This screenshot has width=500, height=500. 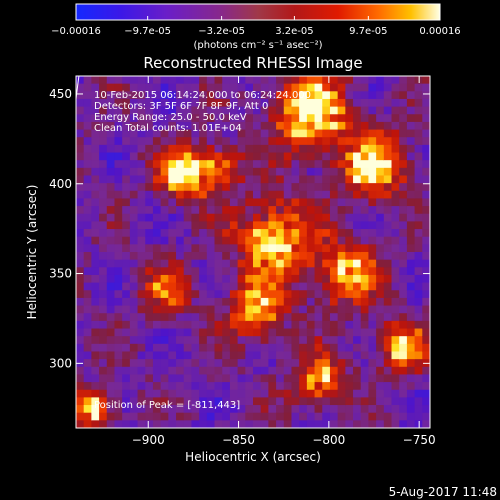 I want to click on chart-title: Reconstructed RHESSI Image, so click(x=252, y=63).